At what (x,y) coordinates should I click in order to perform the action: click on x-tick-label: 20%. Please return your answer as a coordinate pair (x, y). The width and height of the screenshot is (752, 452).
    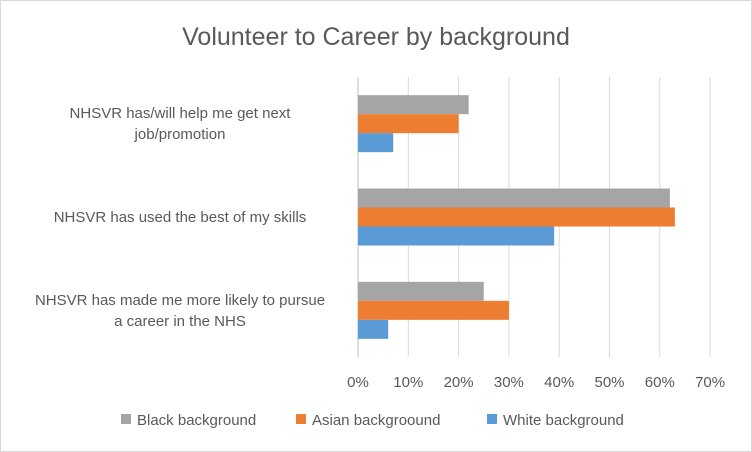
    Looking at the image, I should click on (459, 382).